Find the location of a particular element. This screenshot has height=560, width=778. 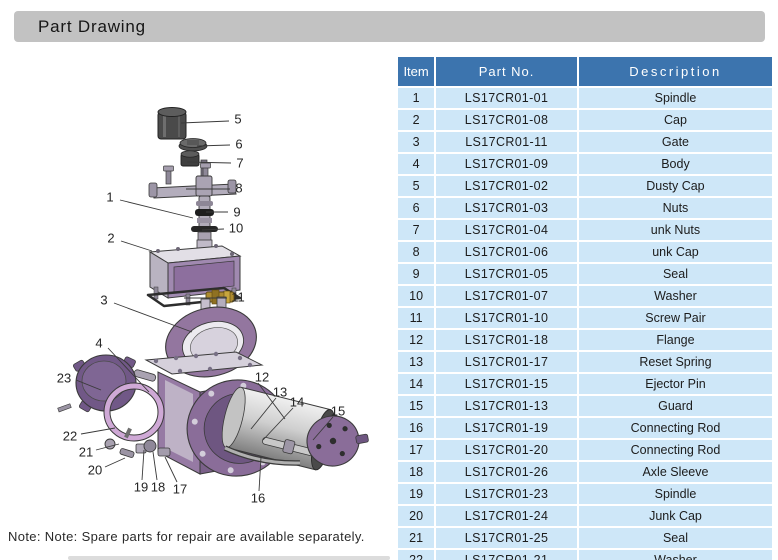

col-header-item: Item is located at coordinates (416, 71).